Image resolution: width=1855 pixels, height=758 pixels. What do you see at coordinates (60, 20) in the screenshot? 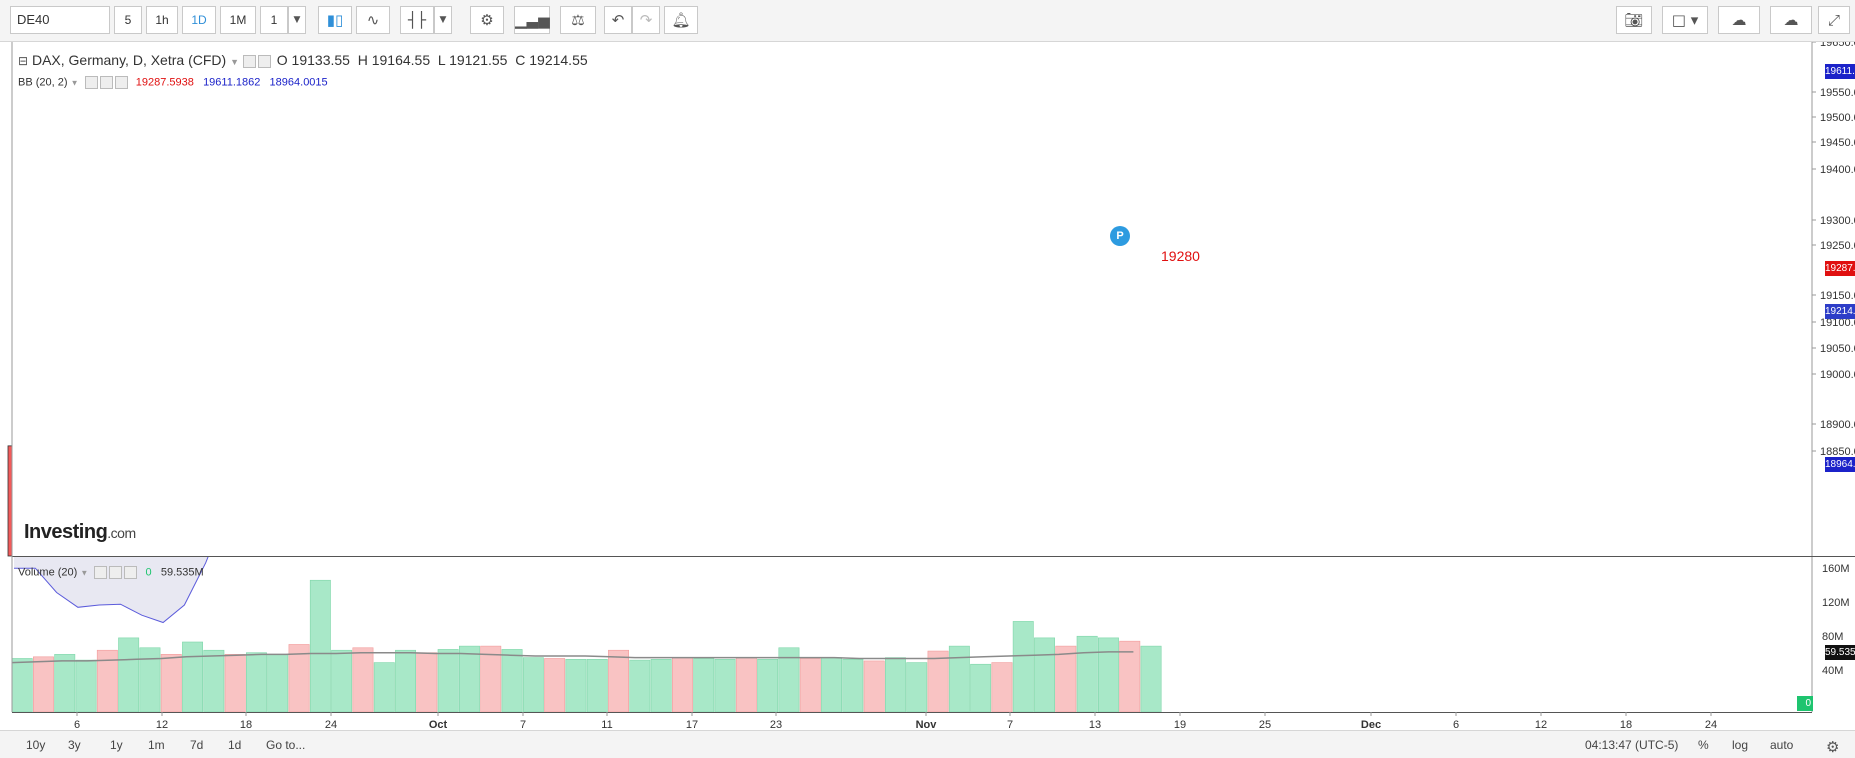
I see `symbol-input: DE40` at bounding box center [60, 20].